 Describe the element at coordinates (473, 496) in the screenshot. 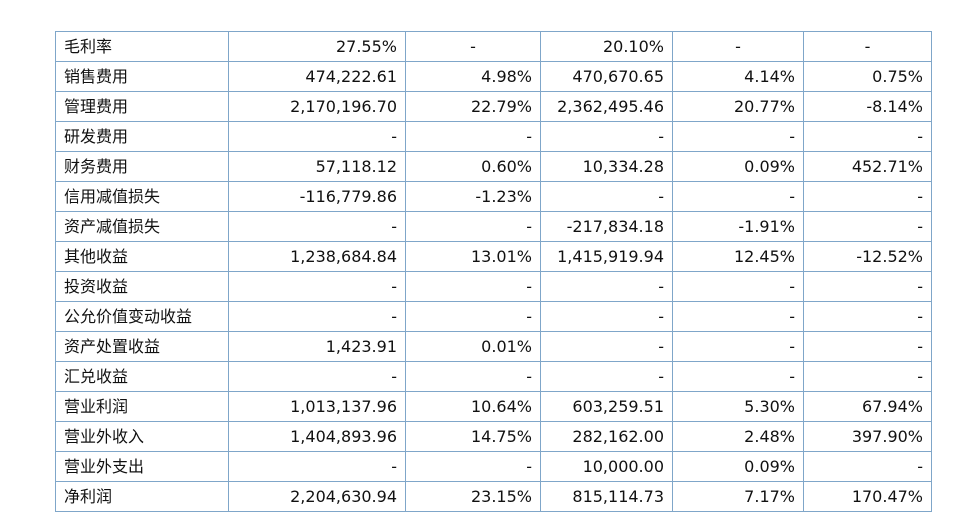

I see `table-cell-c2: 23.15%` at that location.